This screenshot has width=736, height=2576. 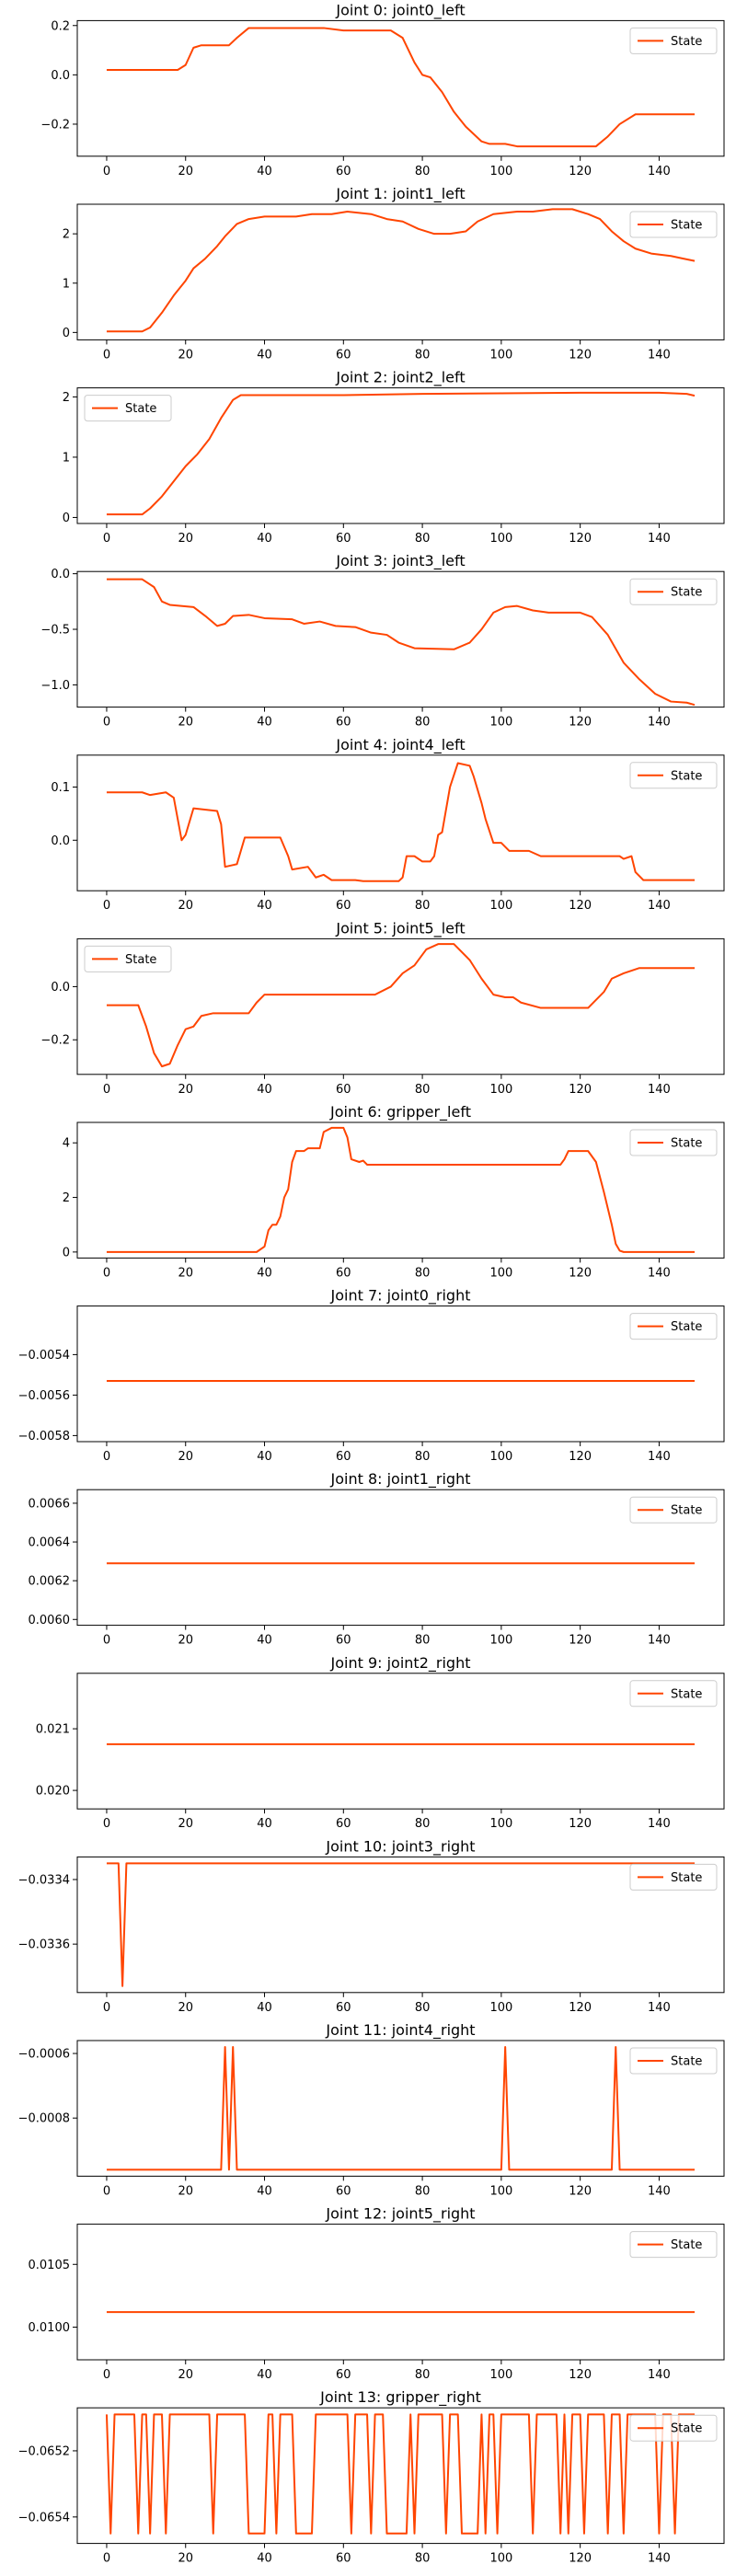 What do you see at coordinates (44, 2055) in the screenshot?
I see `y-tick-label: −0.0006` at bounding box center [44, 2055].